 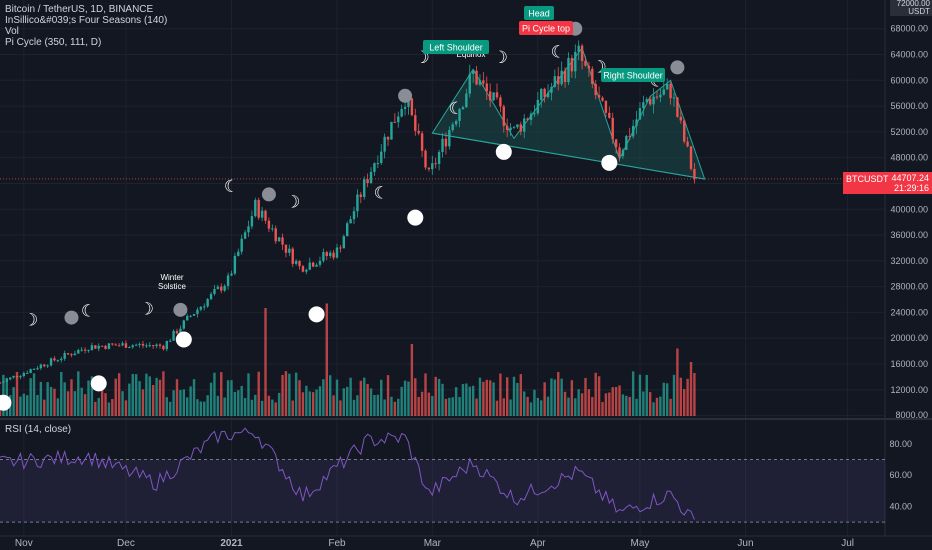 What do you see at coordinates (909, 80) in the screenshot?
I see `price-axis-label: 60000.00` at bounding box center [909, 80].